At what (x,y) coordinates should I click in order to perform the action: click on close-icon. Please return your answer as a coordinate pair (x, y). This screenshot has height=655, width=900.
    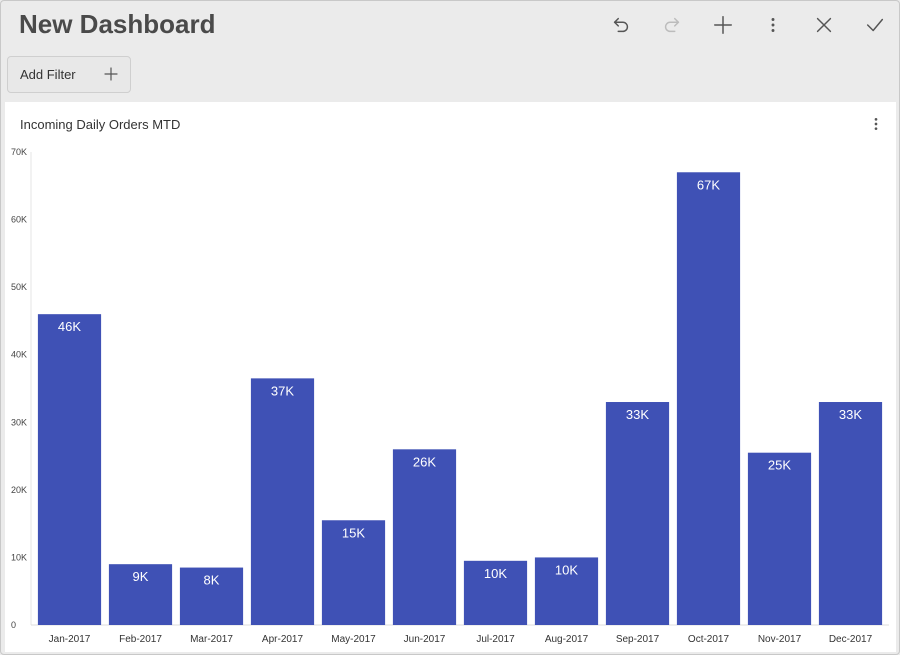
    Looking at the image, I should click on (824, 25).